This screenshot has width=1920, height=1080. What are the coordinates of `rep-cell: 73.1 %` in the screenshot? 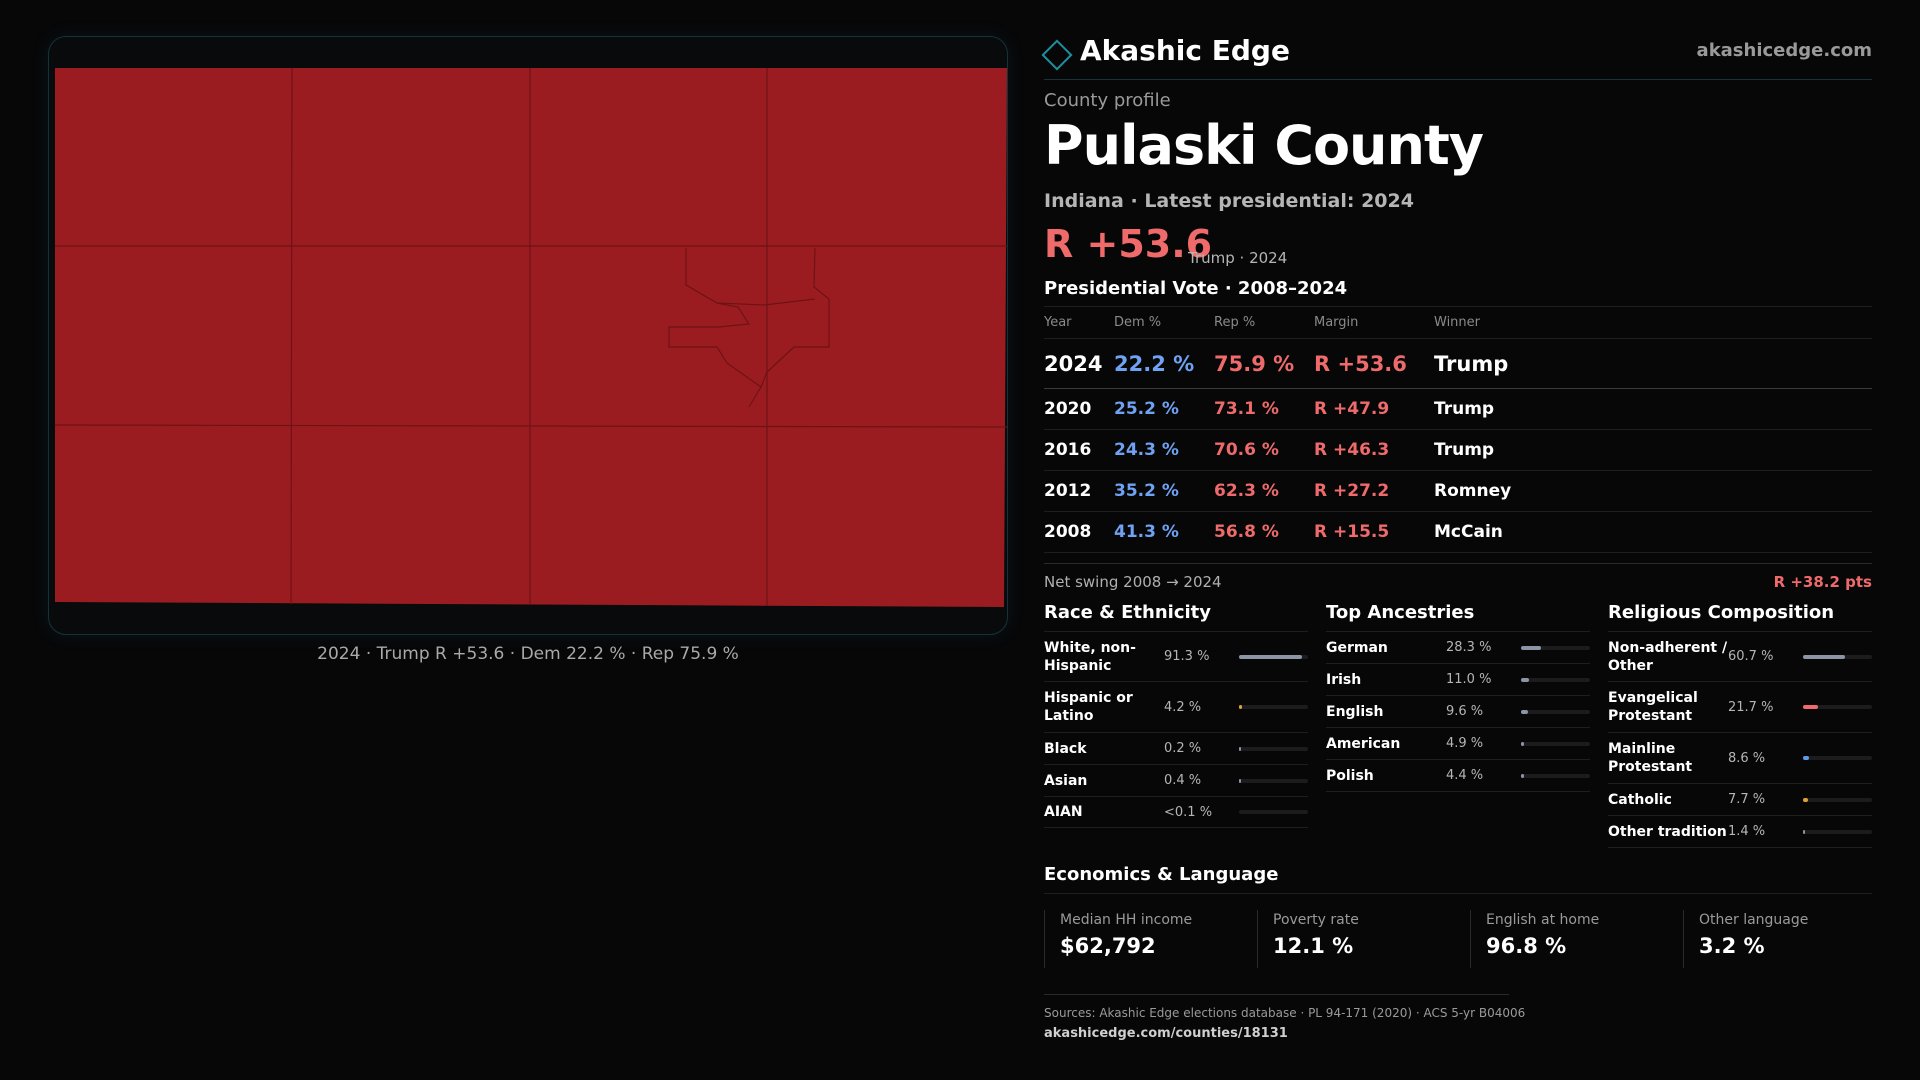 It's located at (1264, 409).